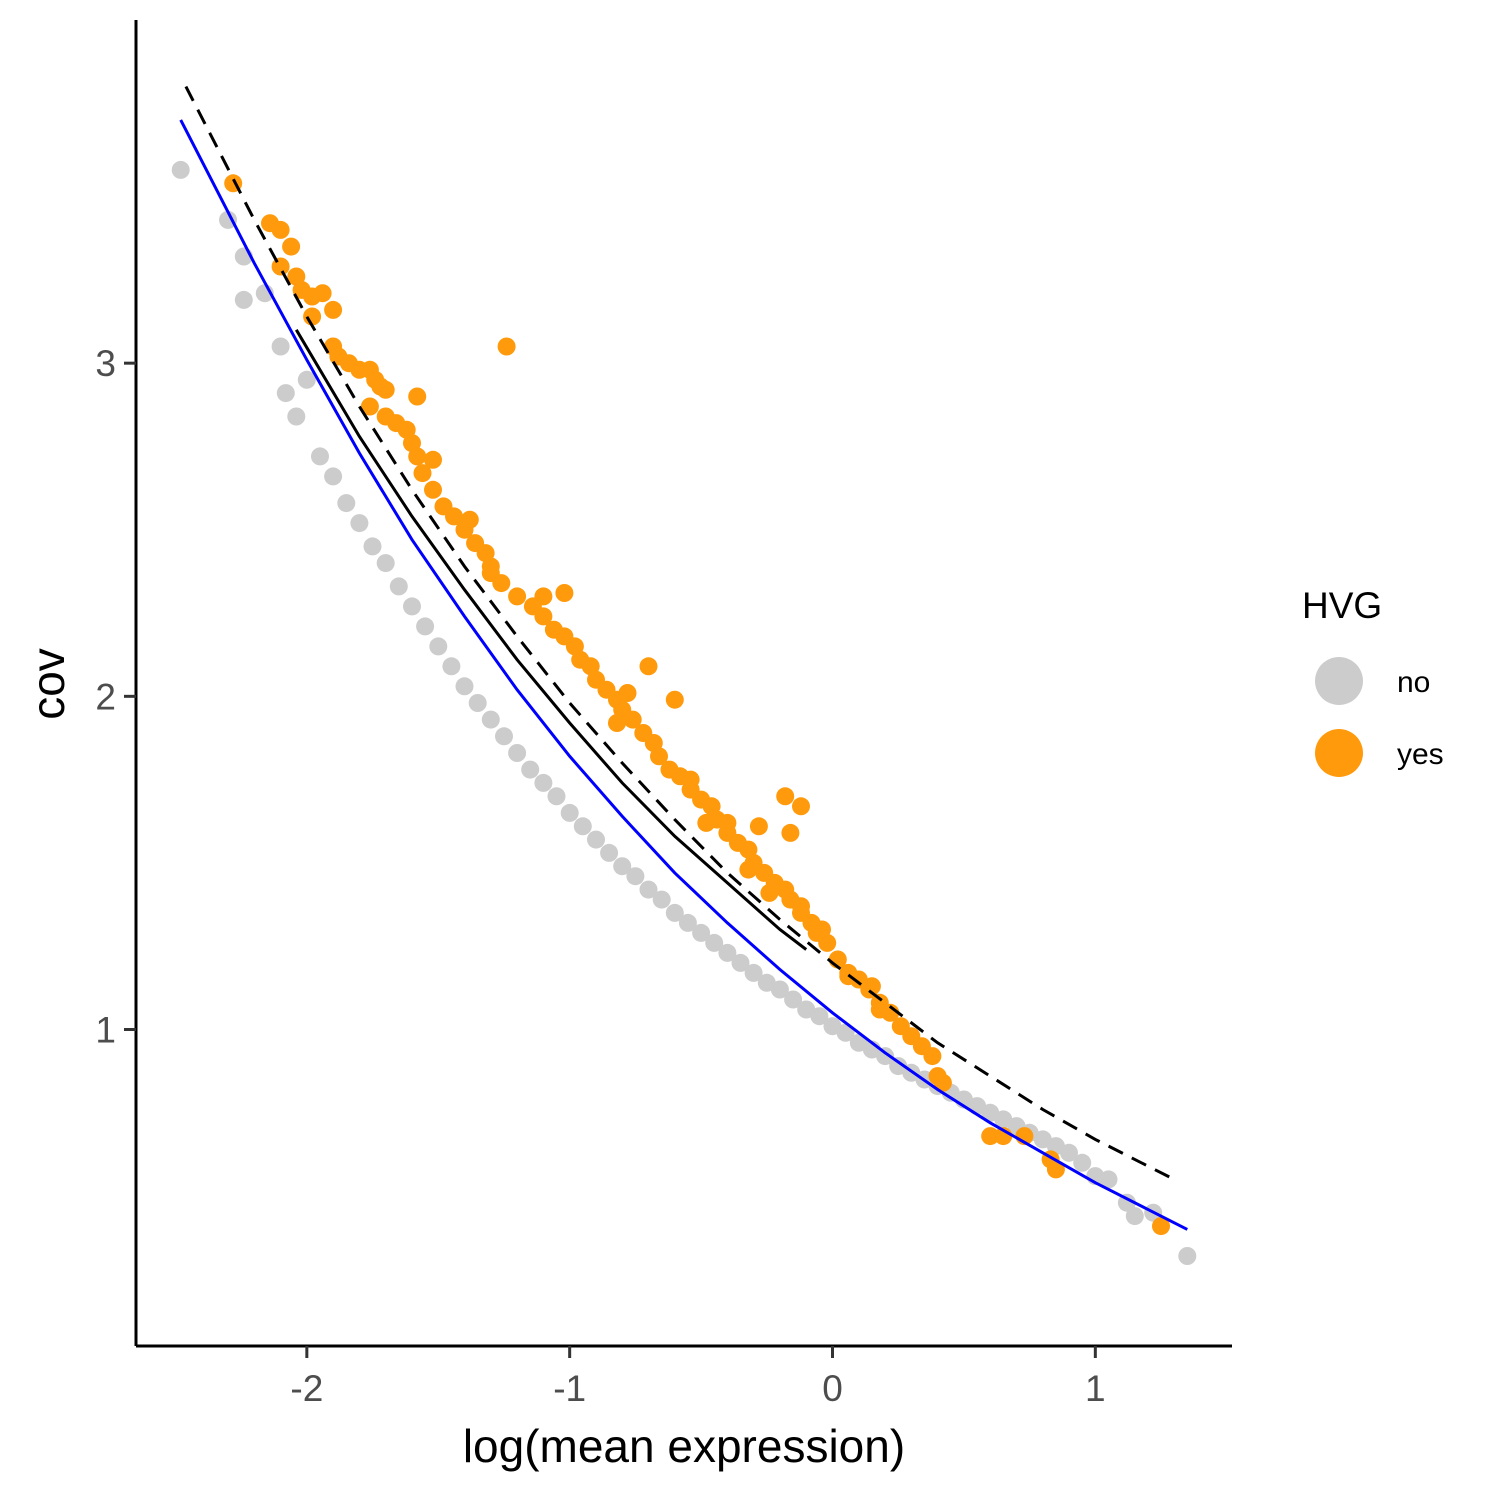 The height and width of the screenshot is (1500, 1500). Describe the element at coordinates (1095, 1388) in the screenshot. I see `x-tick-label-3: 1` at that location.